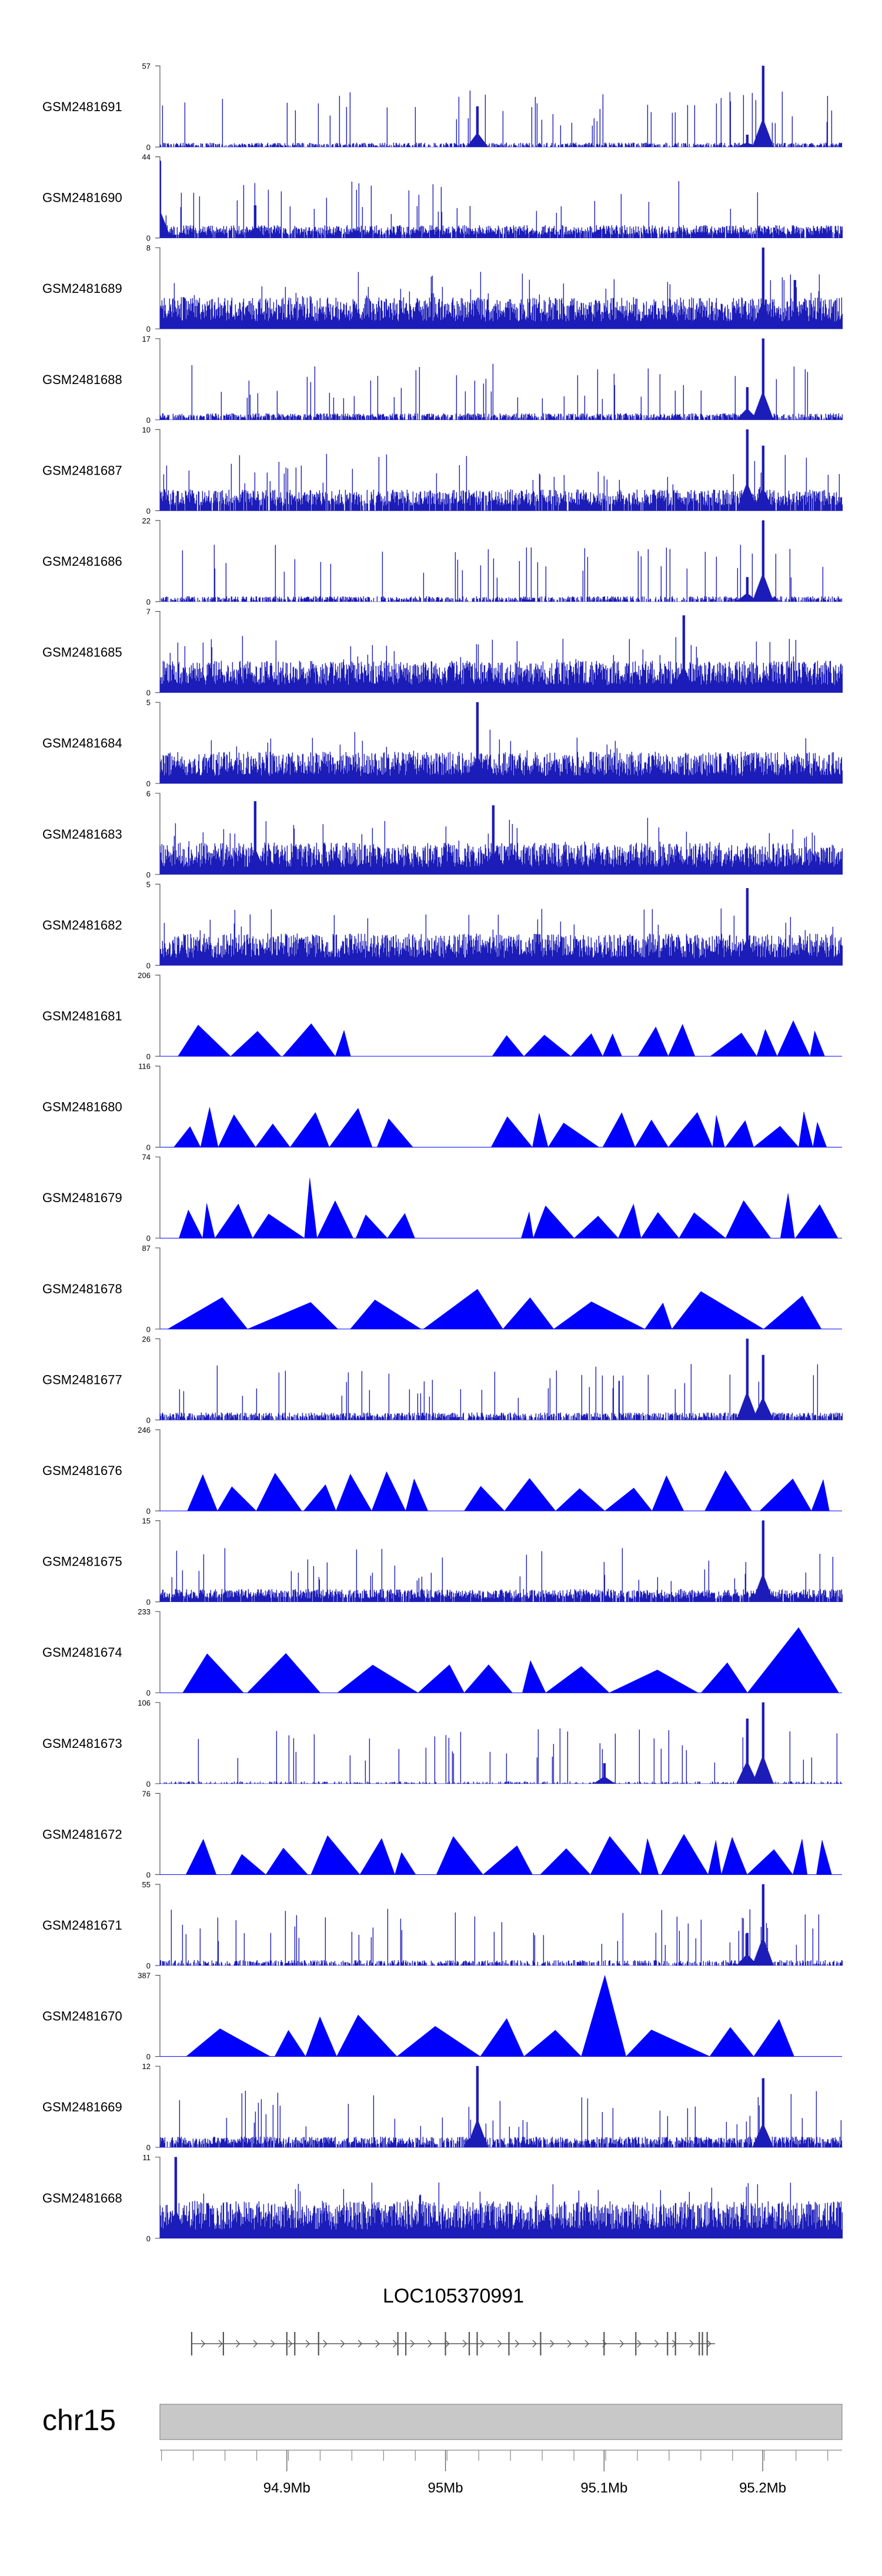 The image size is (882, 2576). Describe the element at coordinates (442, 1107) in the screenshot. I see `track-GSM2481680: GSM2481680 116 0` at that location.